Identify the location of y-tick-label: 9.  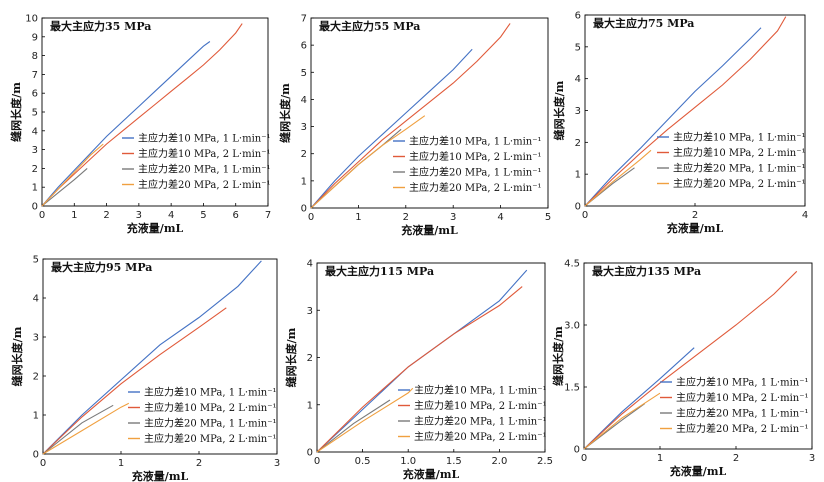
(35, 37).